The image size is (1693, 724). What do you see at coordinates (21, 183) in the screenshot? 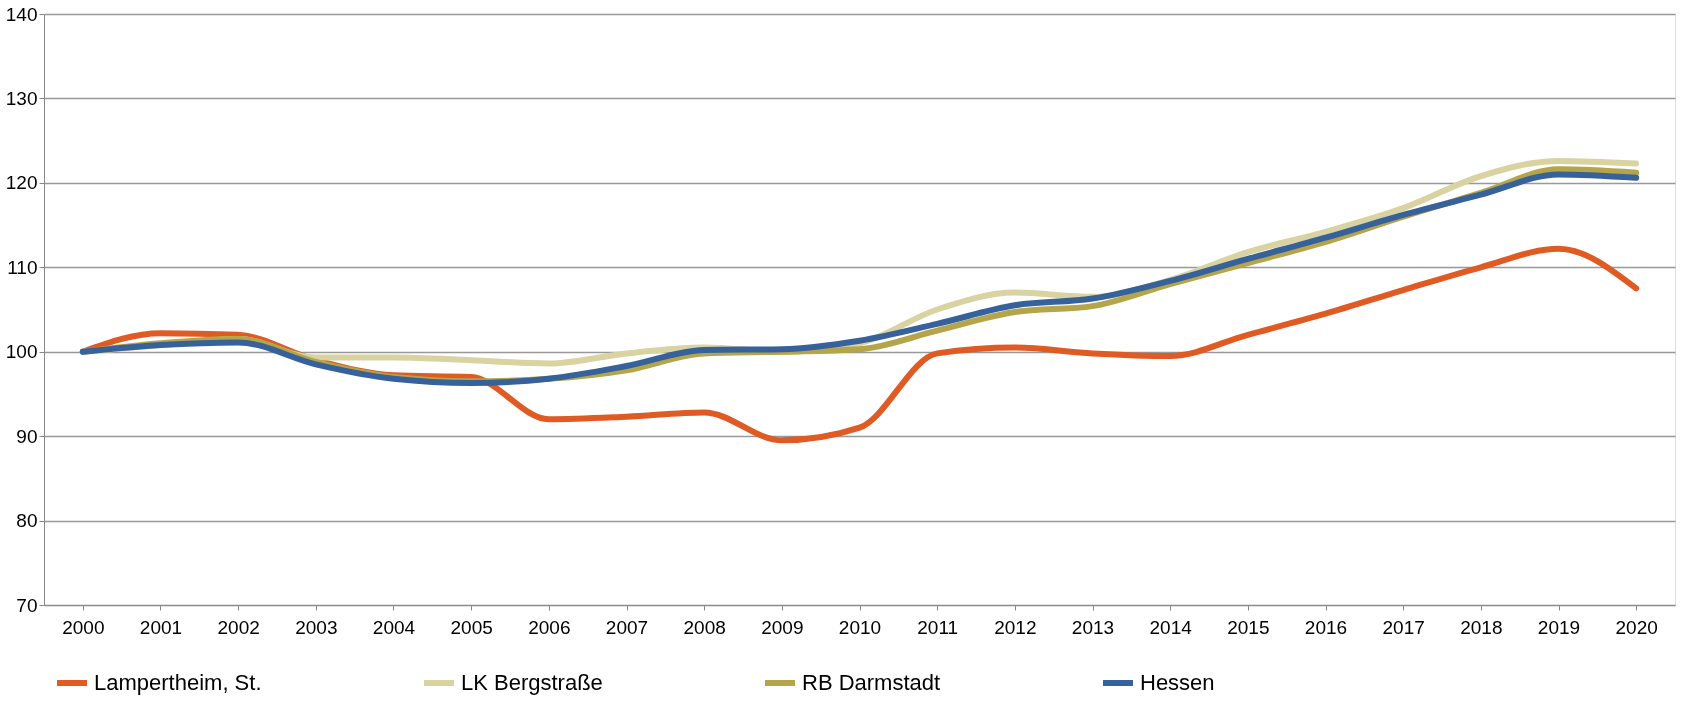
I see `y-tick-label: 120` at bounding box center [21, 183].